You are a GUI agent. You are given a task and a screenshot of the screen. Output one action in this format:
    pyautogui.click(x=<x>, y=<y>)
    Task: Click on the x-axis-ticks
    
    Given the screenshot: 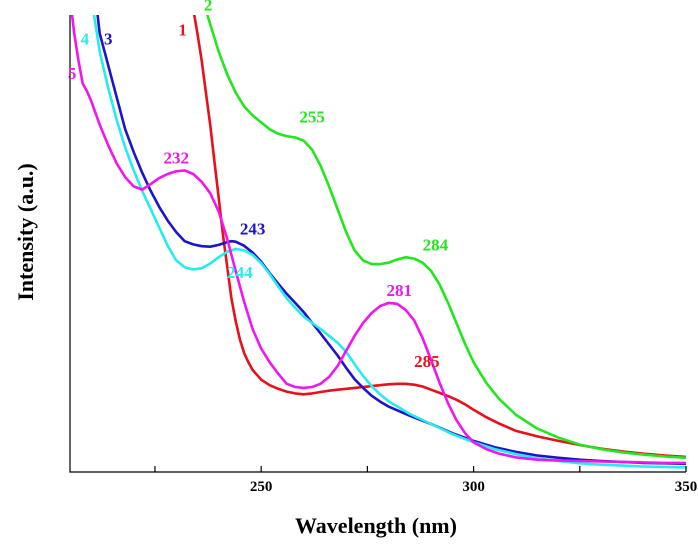 What is the action you would take?
    pyautogui.click(x=420, y=469)
    